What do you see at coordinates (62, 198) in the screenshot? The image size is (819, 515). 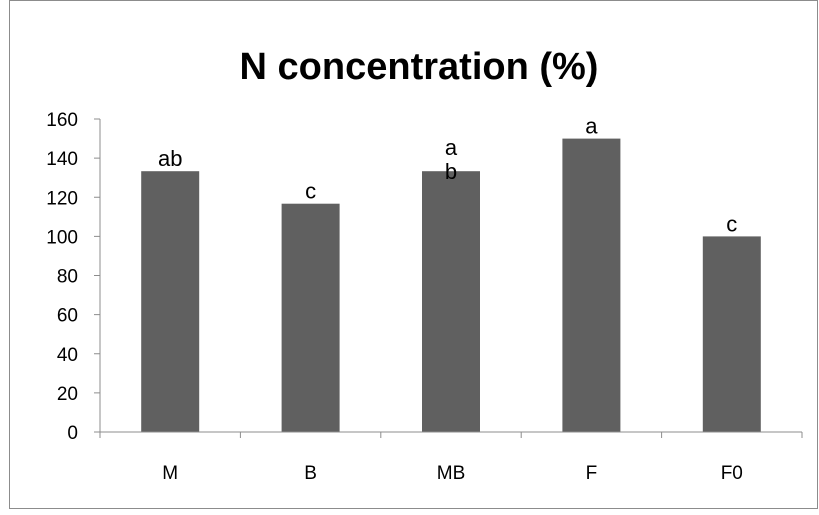 I see `y-tick-label: 120` at bounding box center [62, 198].